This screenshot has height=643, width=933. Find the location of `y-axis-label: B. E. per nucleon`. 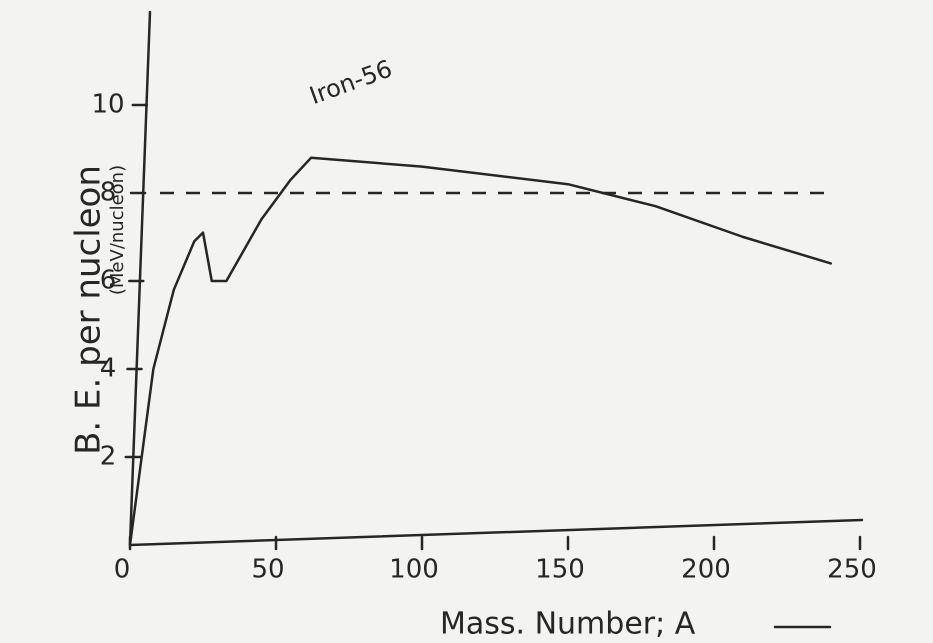

y-axis-label: B. E. per nucleon is located at coordinates (89, 310).